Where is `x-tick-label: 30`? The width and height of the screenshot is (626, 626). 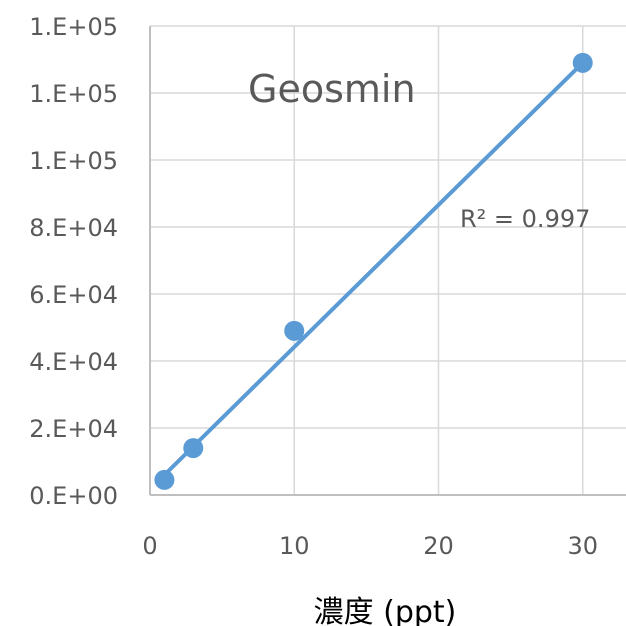 x-tick-label: 30 is located at coordinates (582, 546).